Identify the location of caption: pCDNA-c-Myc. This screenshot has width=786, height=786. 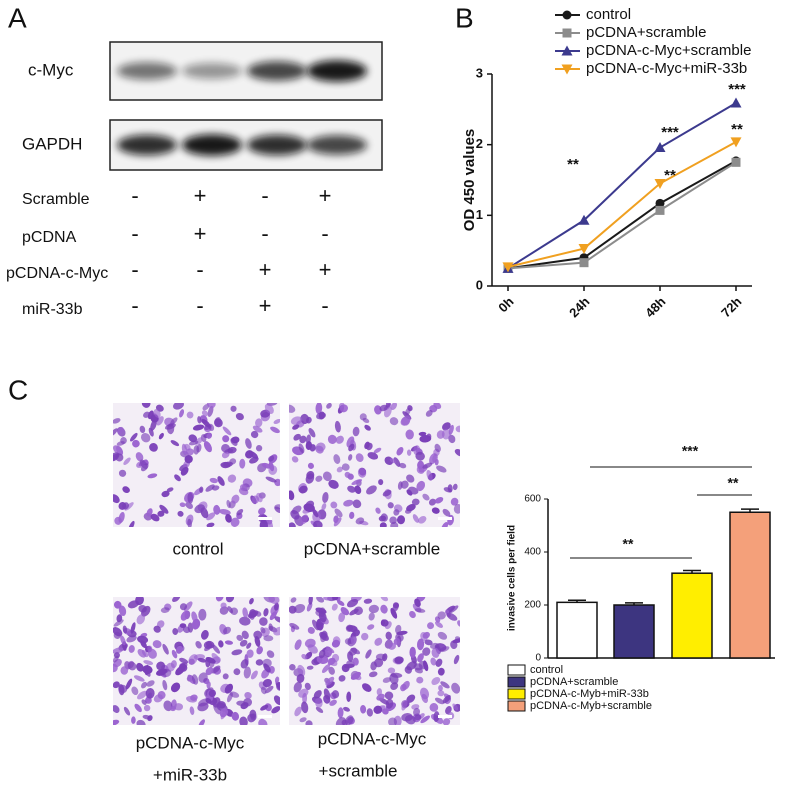
(372, 738).